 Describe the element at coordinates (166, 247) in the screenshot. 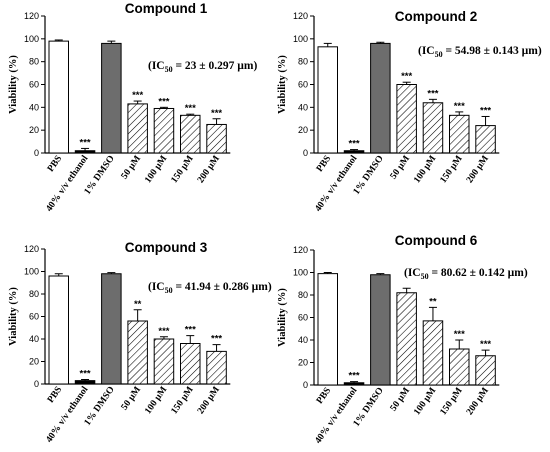

I see `chart-title: Compound 3` at that location.